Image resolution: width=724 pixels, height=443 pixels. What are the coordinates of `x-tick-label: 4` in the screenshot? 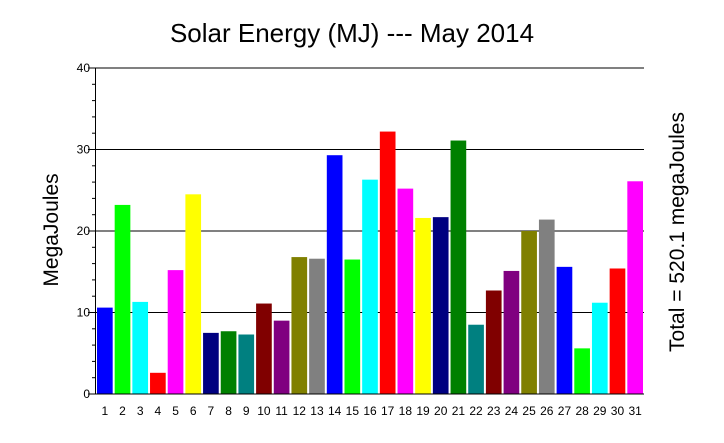 It's located at (158, 411).